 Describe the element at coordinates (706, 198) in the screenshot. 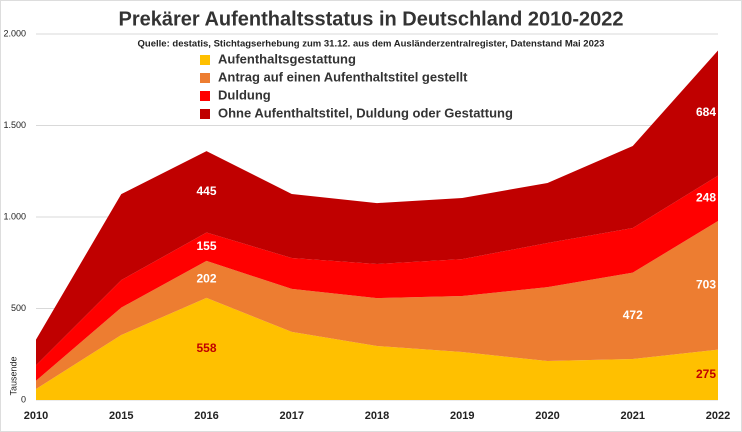

I see `data-label: 248` at that location.